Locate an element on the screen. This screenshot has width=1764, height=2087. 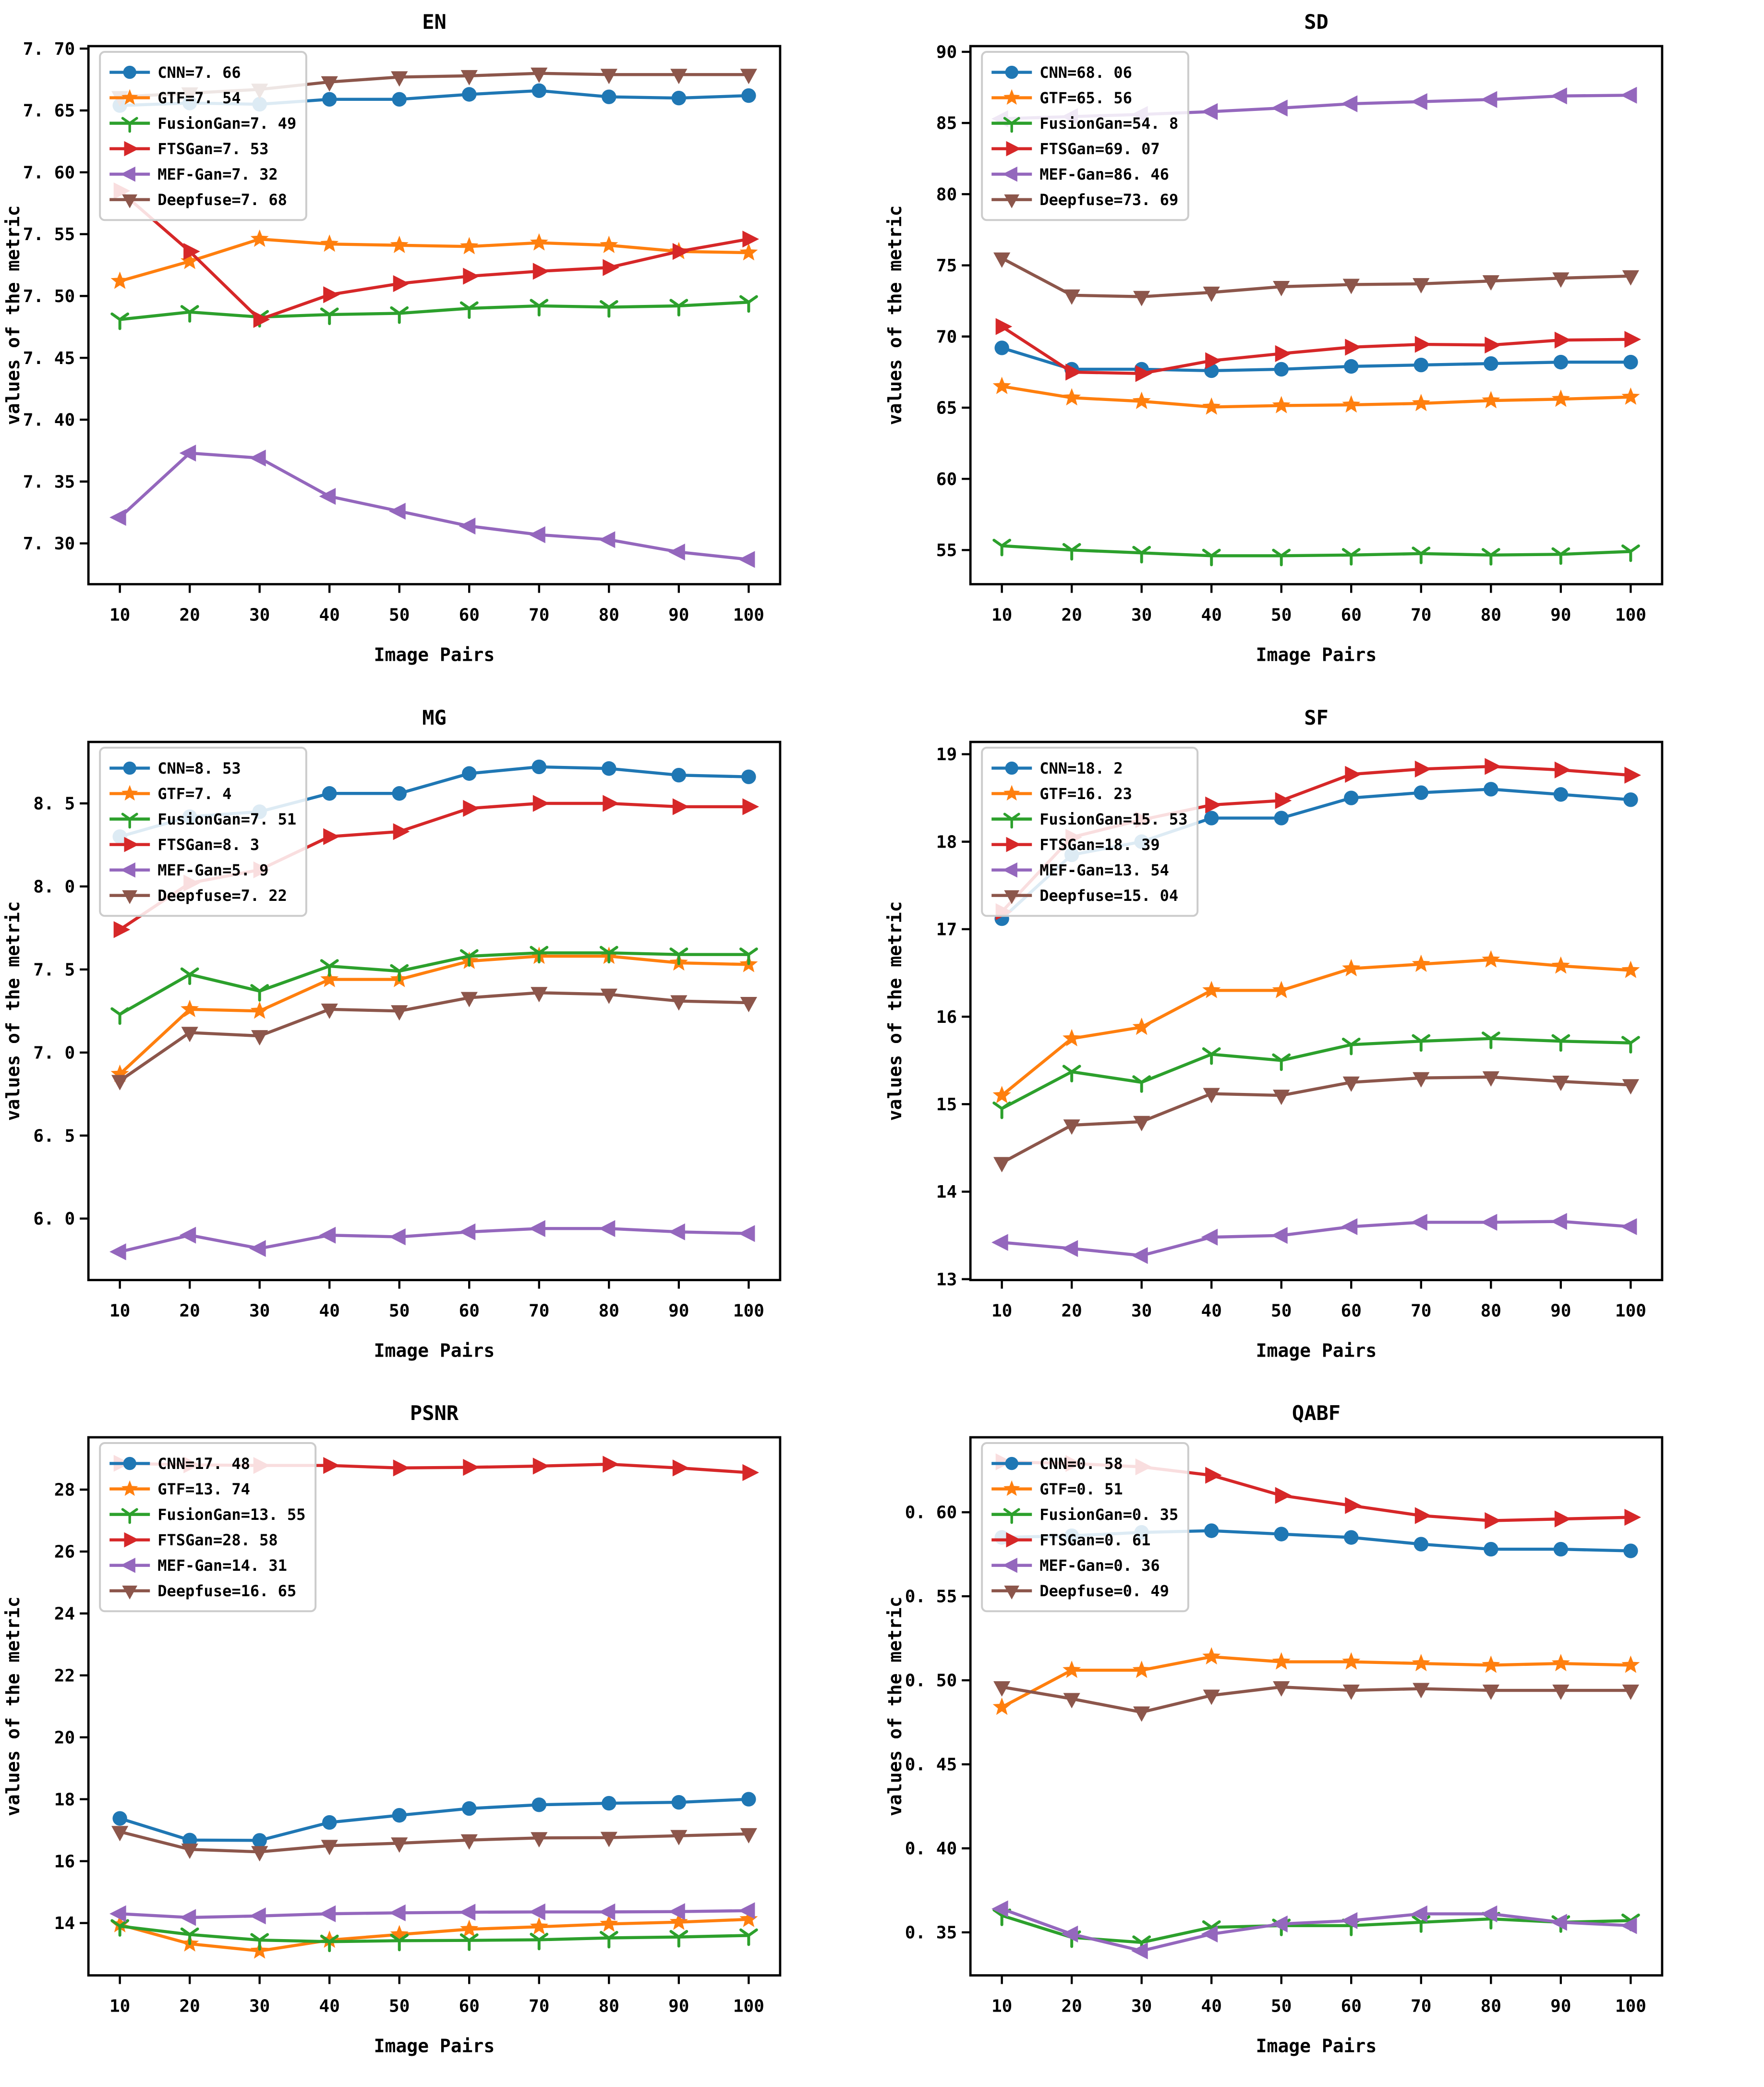
x-tick-label: 60 is located at coordinates (469, 615).